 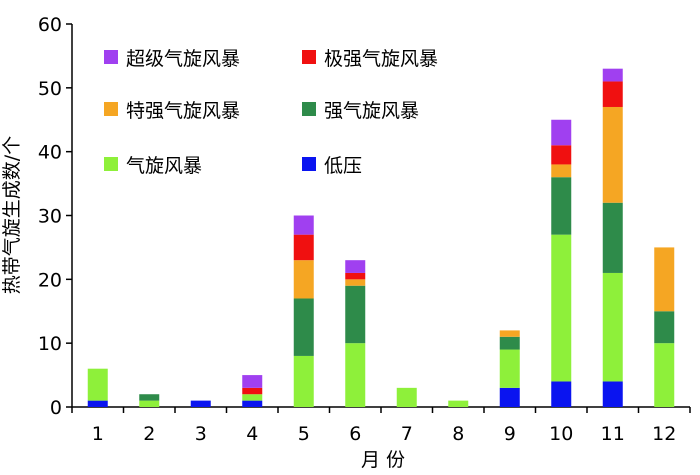 I want to click on x-tick-label: 7, so click(x=407, y=434).